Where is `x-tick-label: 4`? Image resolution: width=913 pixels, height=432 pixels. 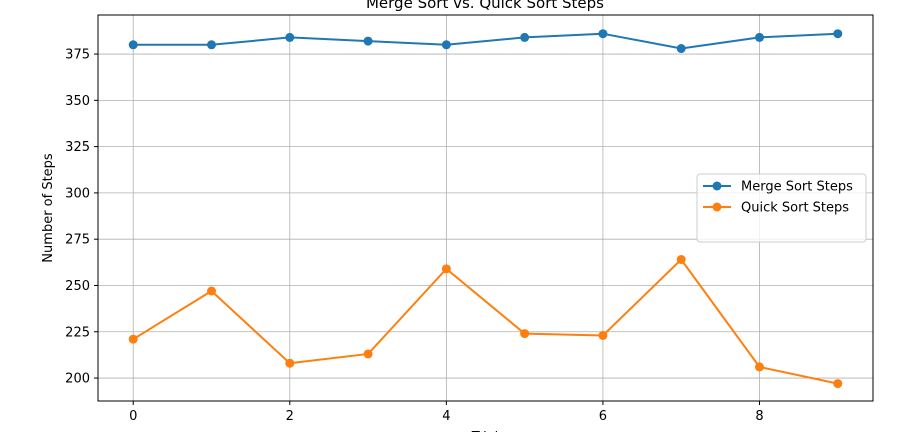 x-tick-label: 4 is located at coordinates (446, 416).